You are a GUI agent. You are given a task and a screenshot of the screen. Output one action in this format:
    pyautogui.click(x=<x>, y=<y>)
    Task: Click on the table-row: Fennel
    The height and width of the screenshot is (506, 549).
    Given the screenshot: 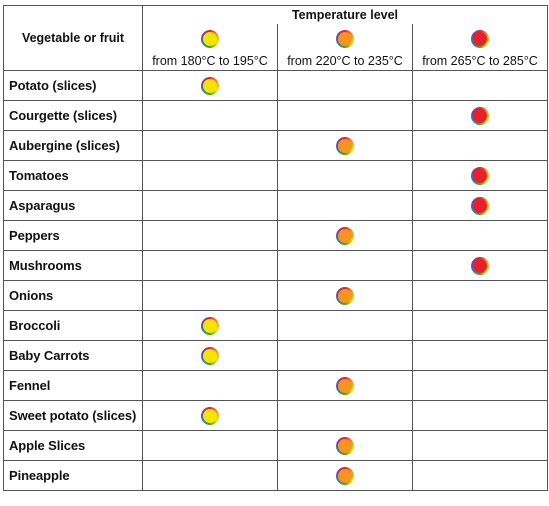 What is the action you would take?
    pyautogui.click(x=275, y=385)
    